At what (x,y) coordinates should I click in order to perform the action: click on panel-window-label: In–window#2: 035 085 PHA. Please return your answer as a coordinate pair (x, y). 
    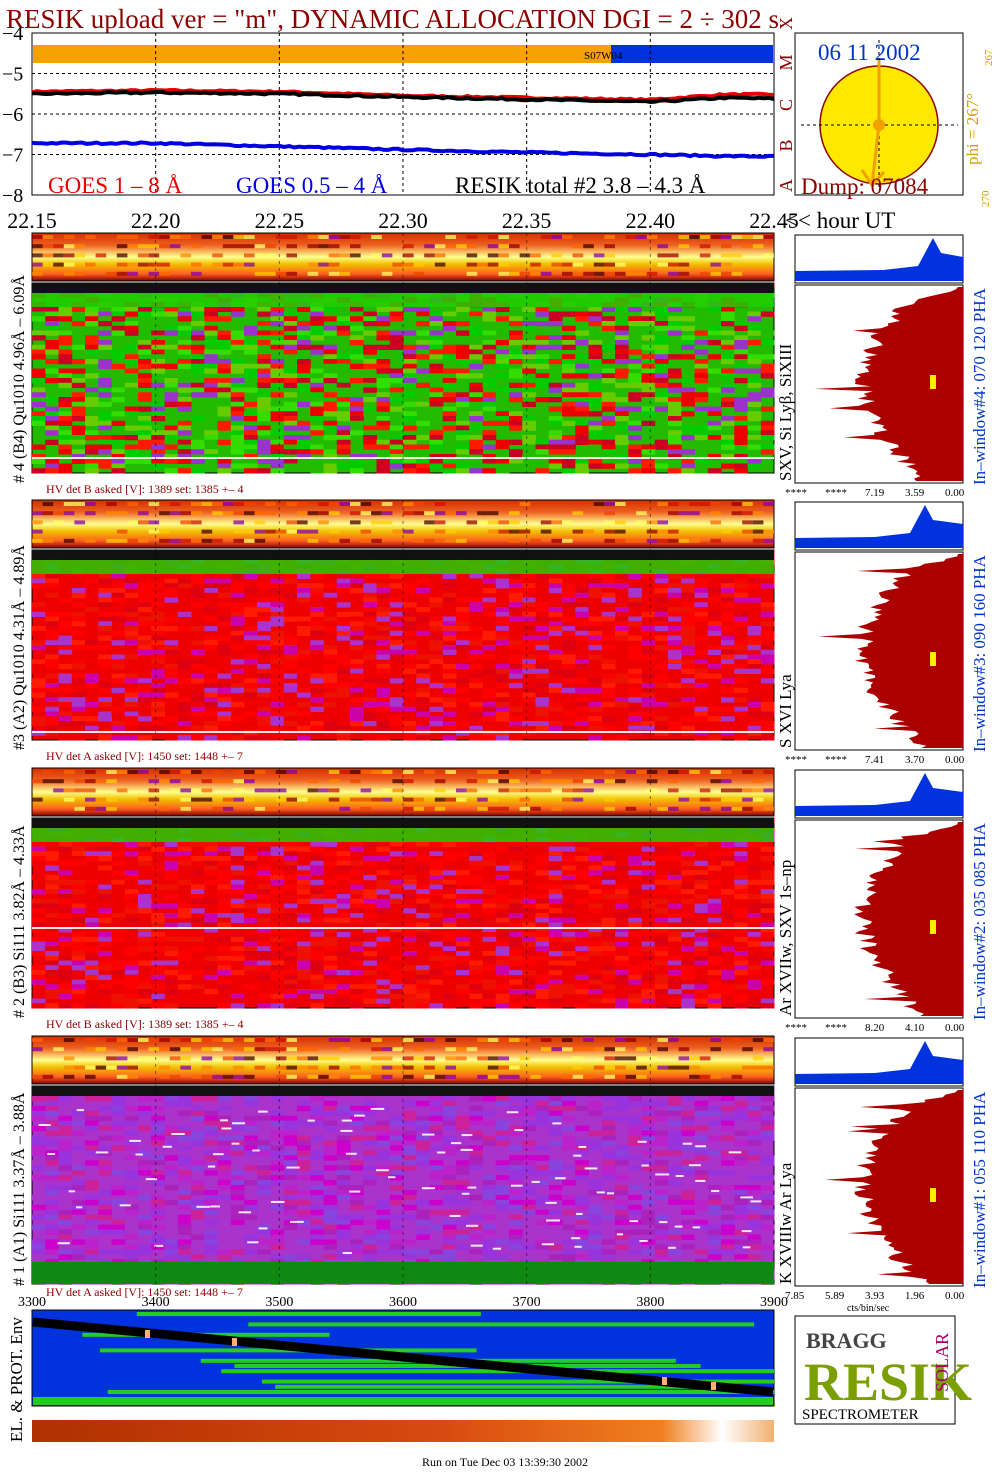
    Looking at the image, I should click on (979, 921).